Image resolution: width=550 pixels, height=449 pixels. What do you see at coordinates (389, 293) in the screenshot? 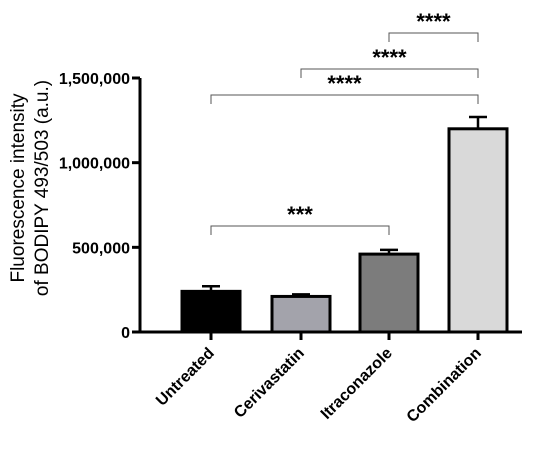
I see `bar-itraconazole` at bounding box center [389, 293].